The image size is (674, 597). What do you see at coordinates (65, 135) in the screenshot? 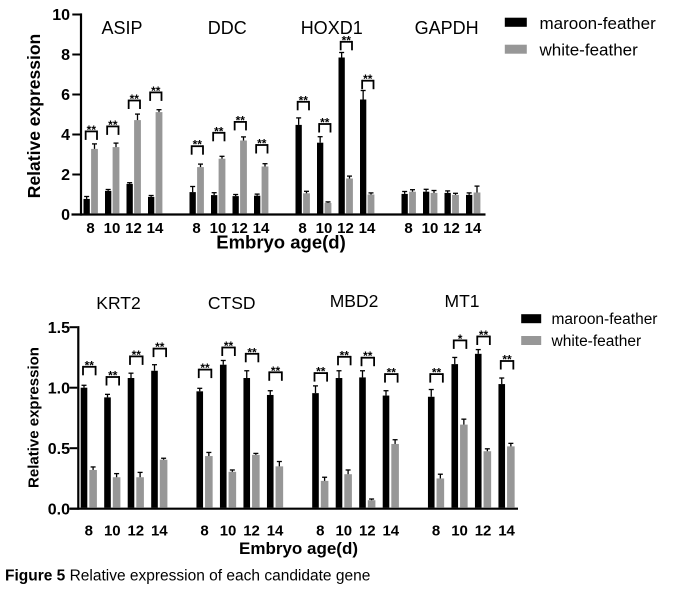
I see `svg-text: 4` at bounding box center [65, 135].